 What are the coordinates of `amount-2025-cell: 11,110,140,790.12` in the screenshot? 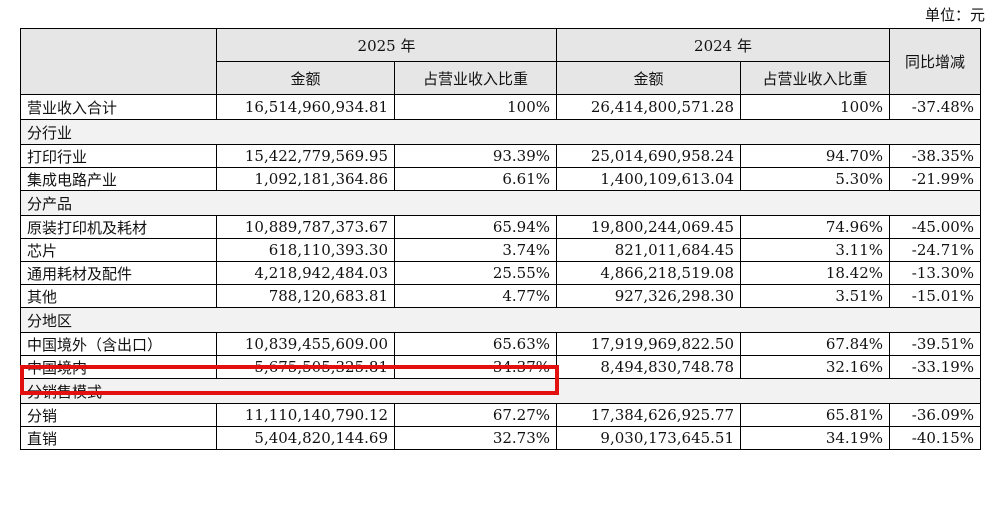 It's located at (305, 415).